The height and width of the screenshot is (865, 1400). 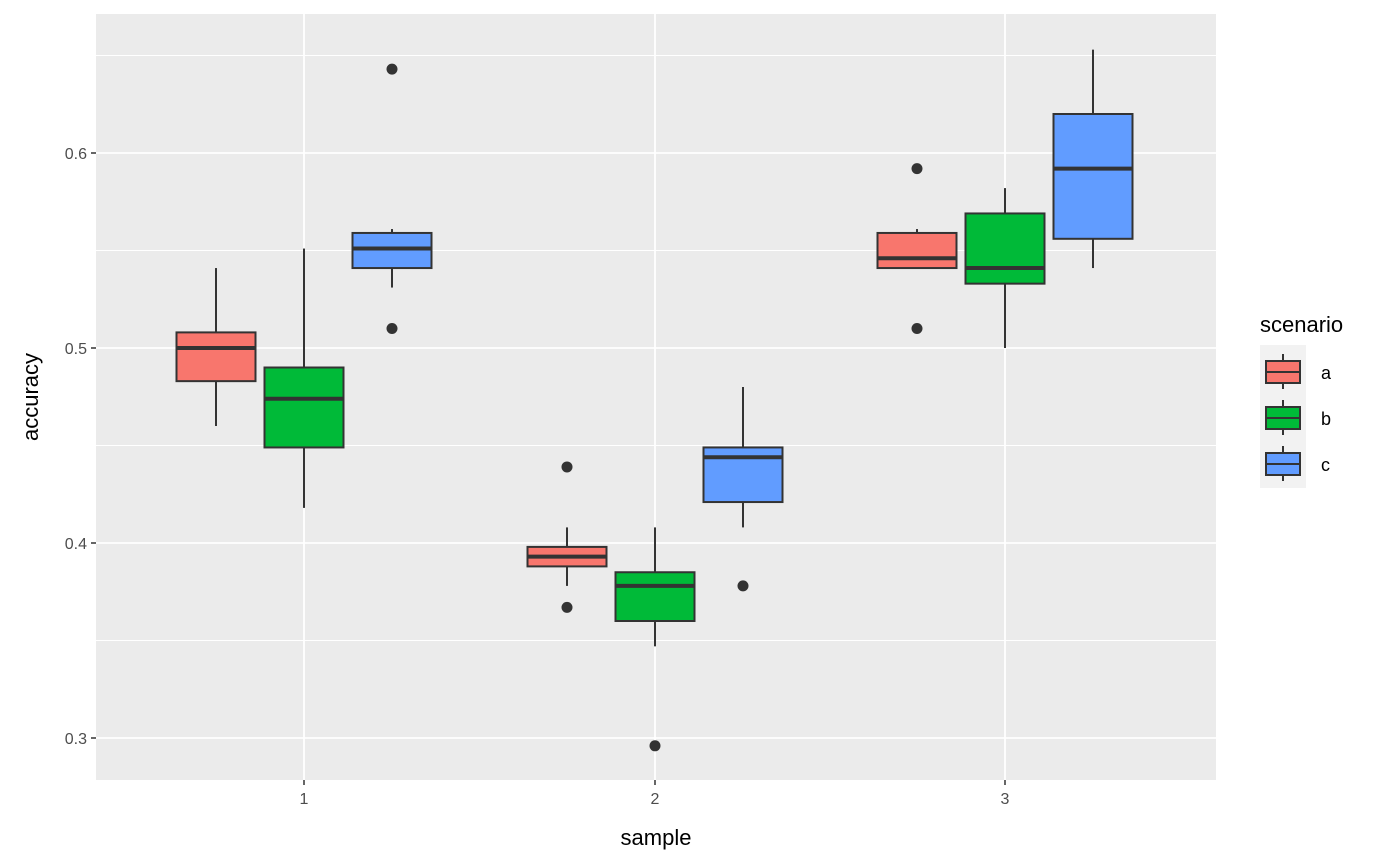 What do you see at coordinates (30, 397) in the screenshot?
I see `y-axis-title: accuracy` at bounding box center [30, 397].